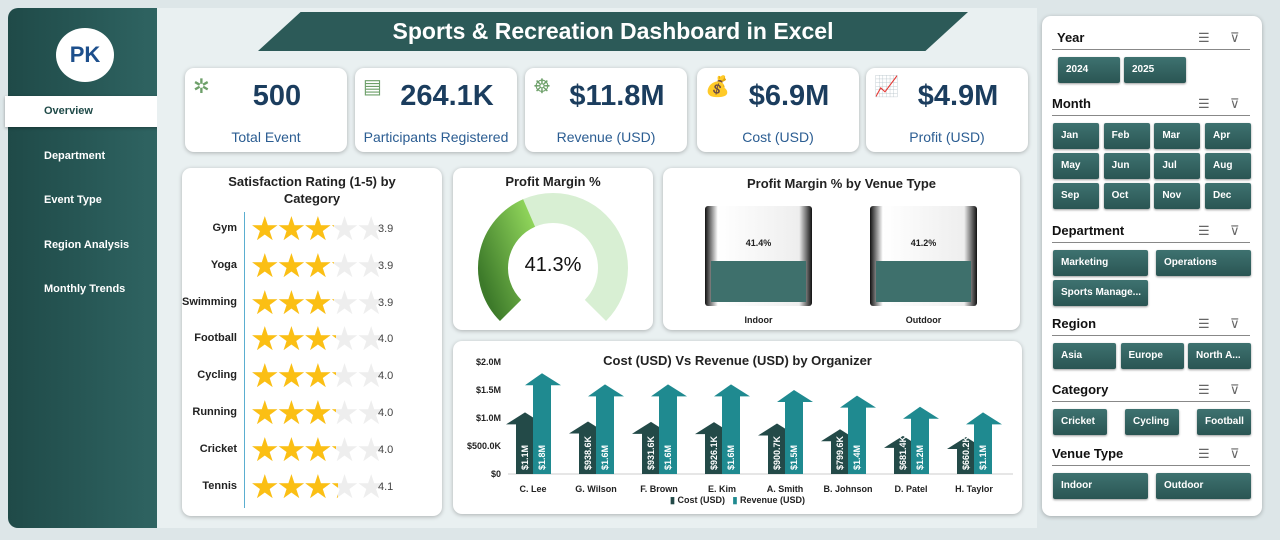 The image size is (1280, 540). What do you see at coordinates (266, 137) in the screenshot?
I see `kpi-label: Total Event` at bounding box center [266, 137].